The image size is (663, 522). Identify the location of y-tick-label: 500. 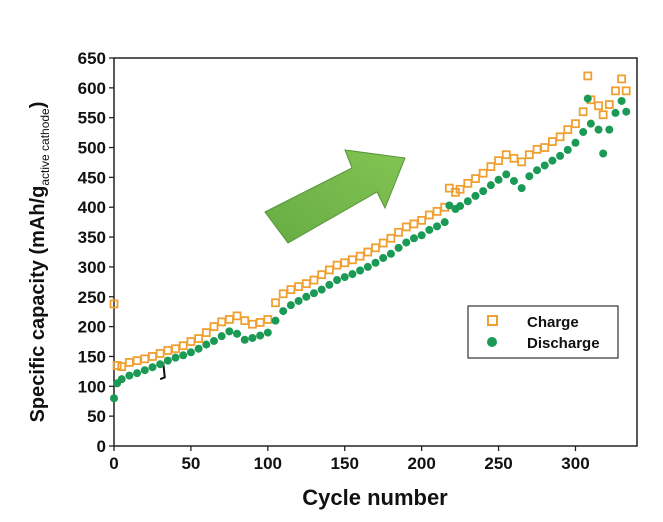
(92, 148).